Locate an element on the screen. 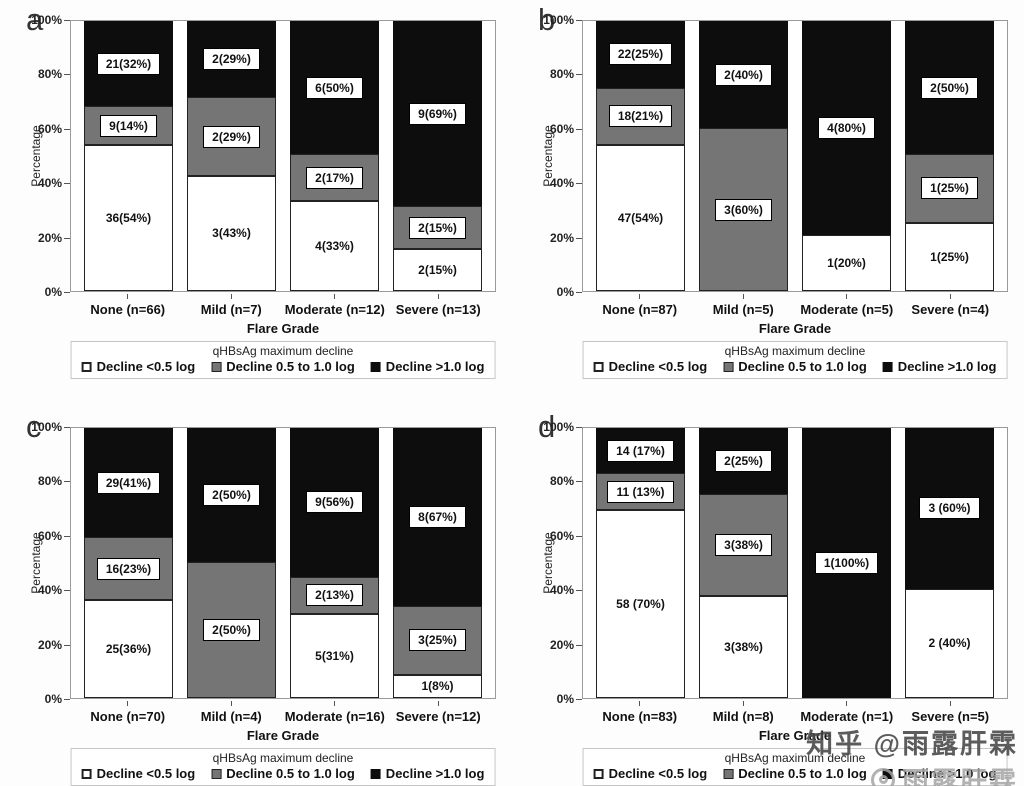 The width and height of the screenshot is (1024, 786). stacked-bar: 6(50%) 2(17%) 4(33%) is located at coordinates (334, 156).